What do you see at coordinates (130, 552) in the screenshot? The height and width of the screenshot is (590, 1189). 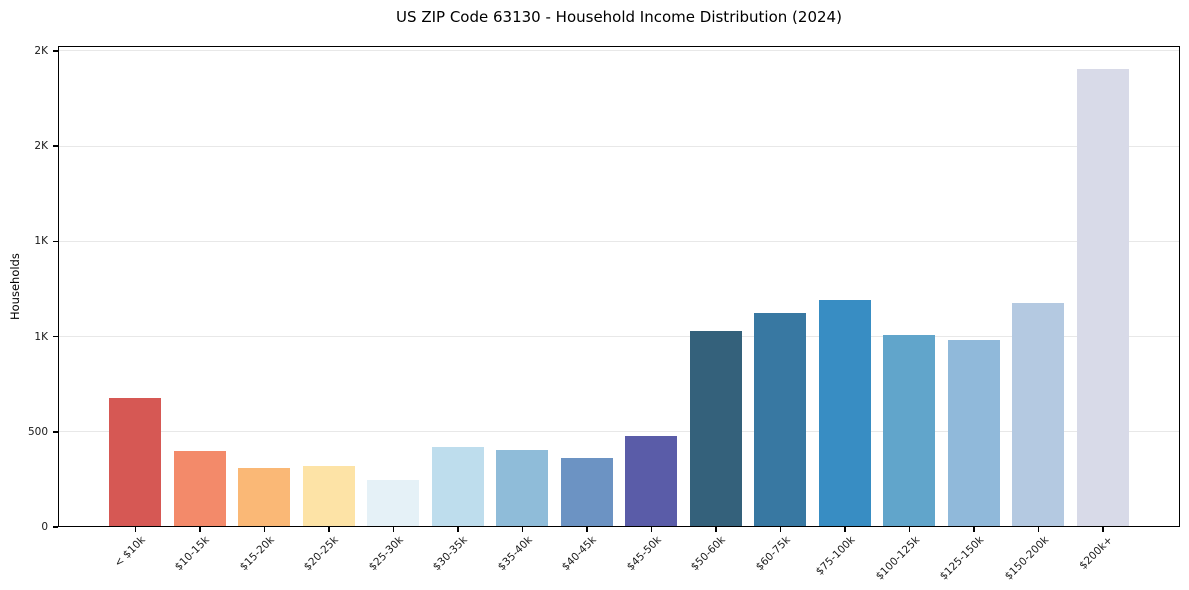 I see `x-tick-label: < $10k` at bounding box center [130, 552].